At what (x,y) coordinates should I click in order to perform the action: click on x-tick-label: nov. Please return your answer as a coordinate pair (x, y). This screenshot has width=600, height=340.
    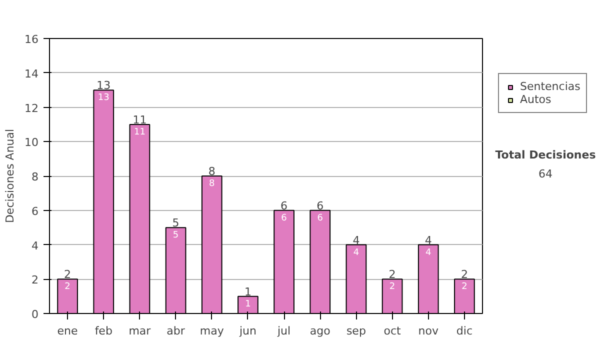
    Looking at the image, I should click on (428, 331).